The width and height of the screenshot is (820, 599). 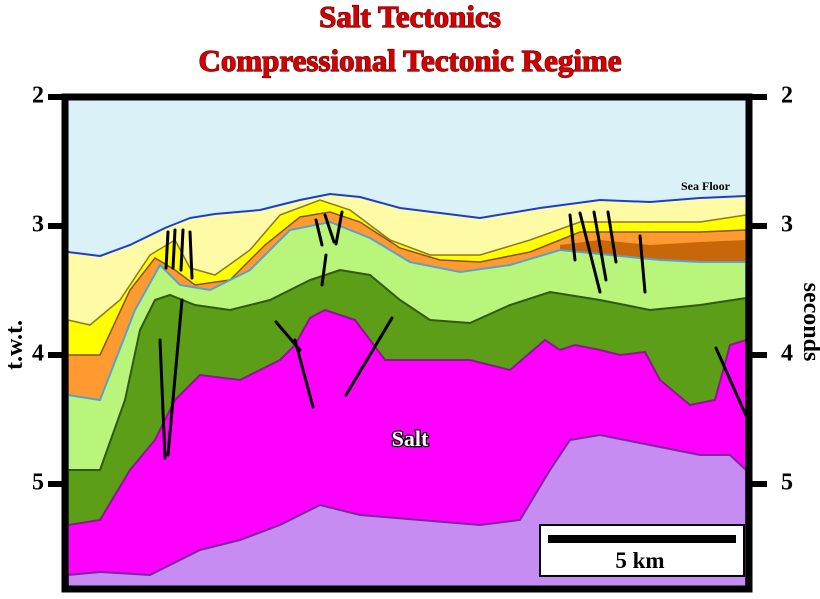 I want to click on title-line: Salt Tectonics, so click(x=410, y=17).